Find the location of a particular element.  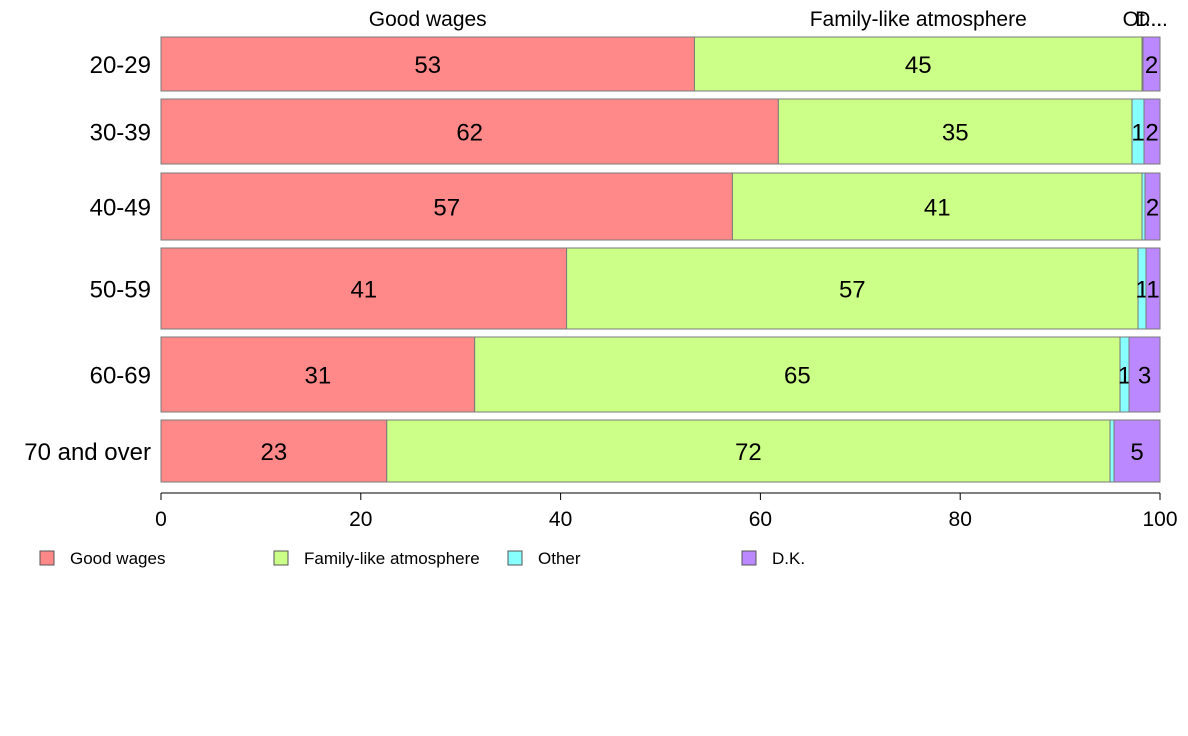

data-label: 23 is located at coordinates (274, 452).